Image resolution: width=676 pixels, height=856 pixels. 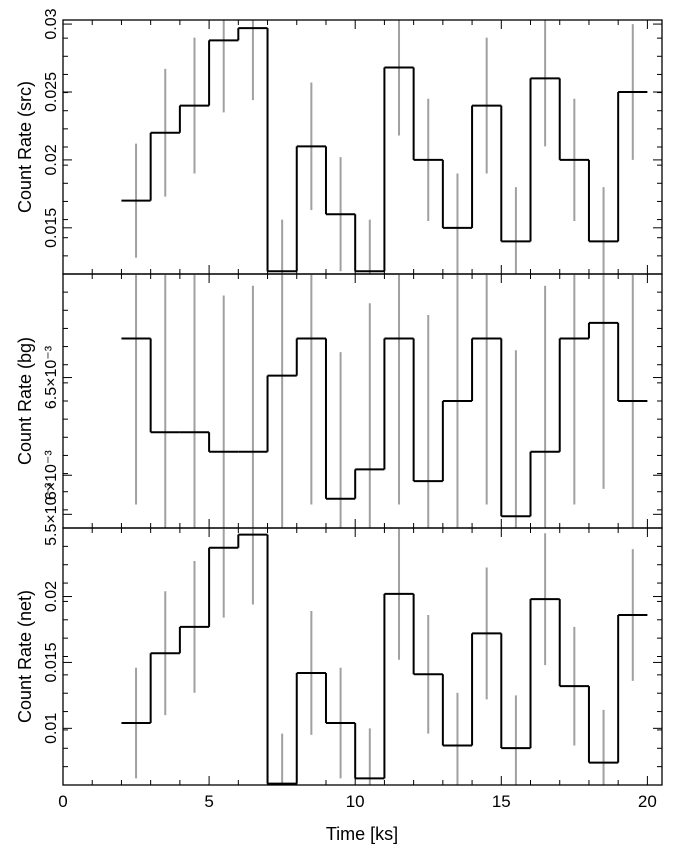 I want to click on y-tick-label: 0.03, so click(x=51, y=23).